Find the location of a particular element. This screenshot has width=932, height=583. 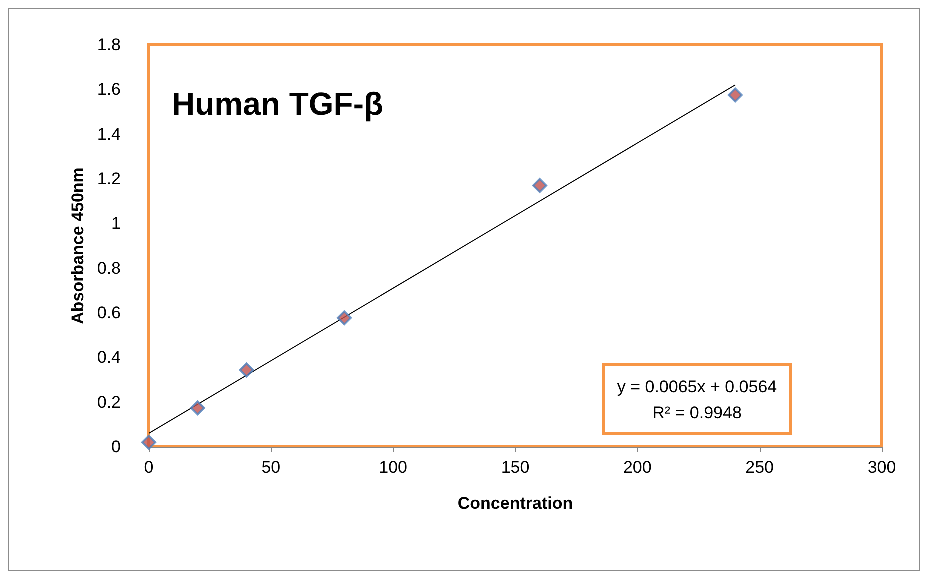

y-tick-label: 1.4 is located at coordinates (109, 134).